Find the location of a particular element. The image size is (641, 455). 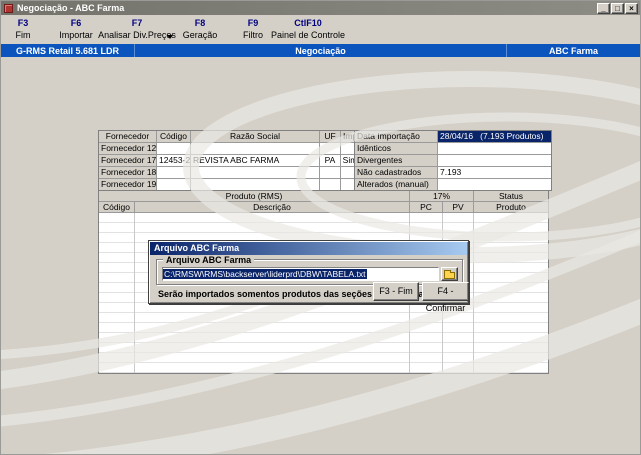

product-group-header: Produto (RMS) 17% Status is located at coordinates (323, 196).